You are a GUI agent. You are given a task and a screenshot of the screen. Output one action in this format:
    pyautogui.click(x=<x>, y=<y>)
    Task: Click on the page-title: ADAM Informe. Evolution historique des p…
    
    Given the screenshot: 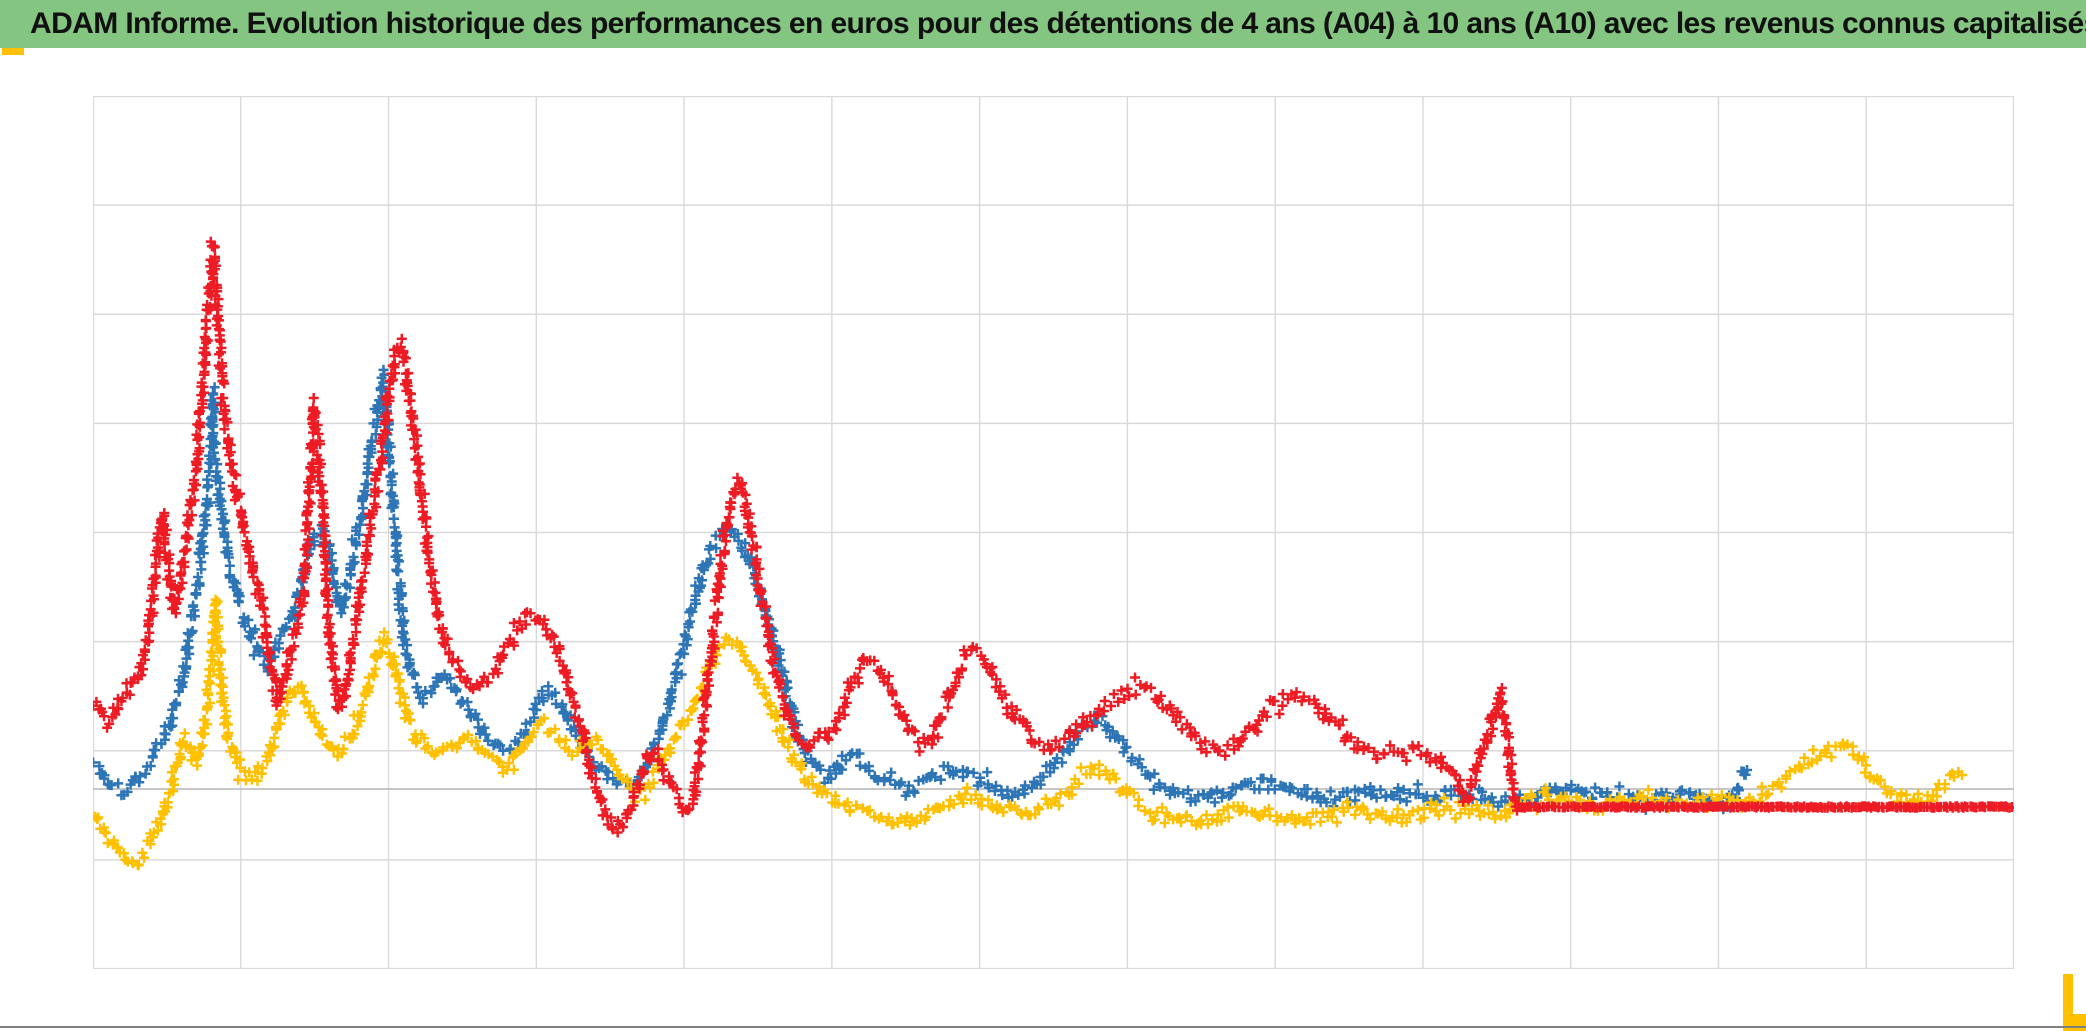 What is the action you would take?
    pyautogui.click(x=1058, y=23)
    